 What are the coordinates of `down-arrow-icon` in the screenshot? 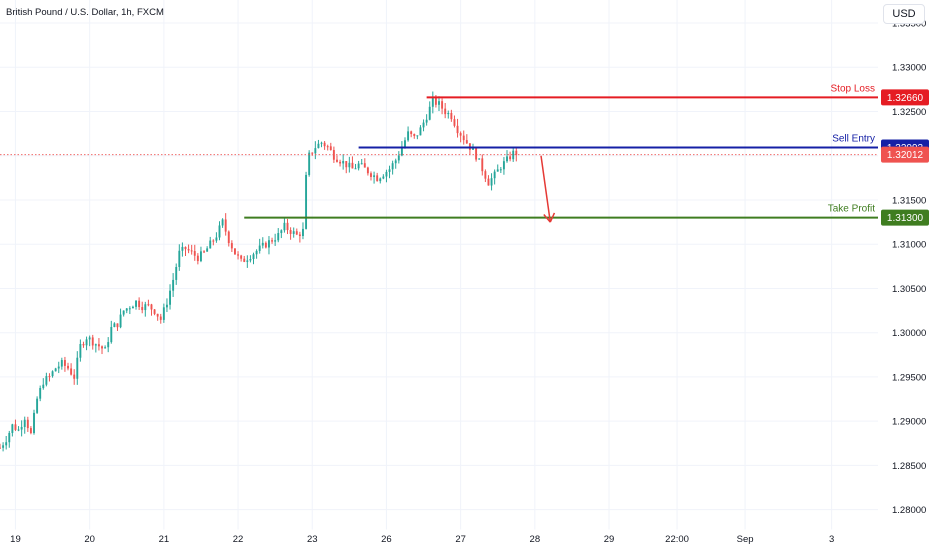 It's located at (546, 189).